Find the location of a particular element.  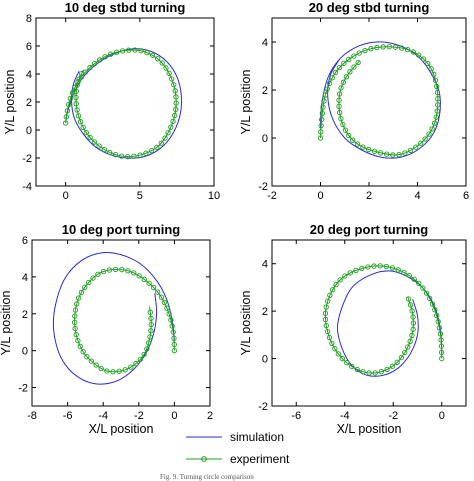

chart-title: 20 deg port turning is located at coordinates (369, 229).